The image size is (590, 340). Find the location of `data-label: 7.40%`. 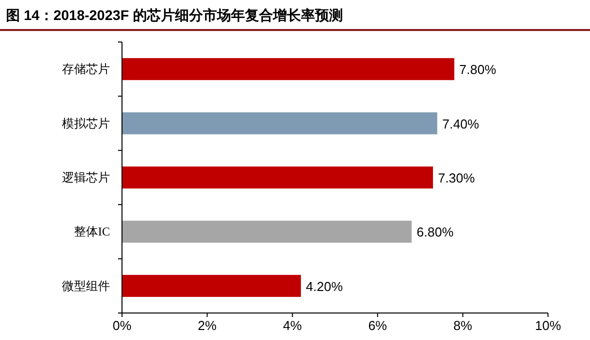

data-label: 7.40% is located at coordinates (461, 124).